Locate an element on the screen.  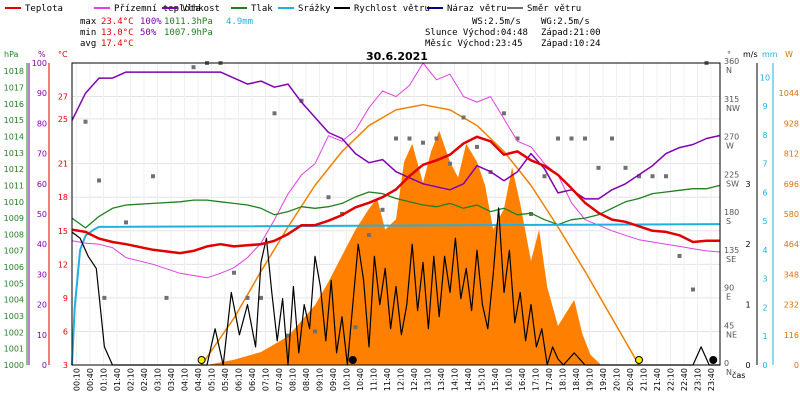
tick-time: 08:10 is located at coordinates (293, 379).